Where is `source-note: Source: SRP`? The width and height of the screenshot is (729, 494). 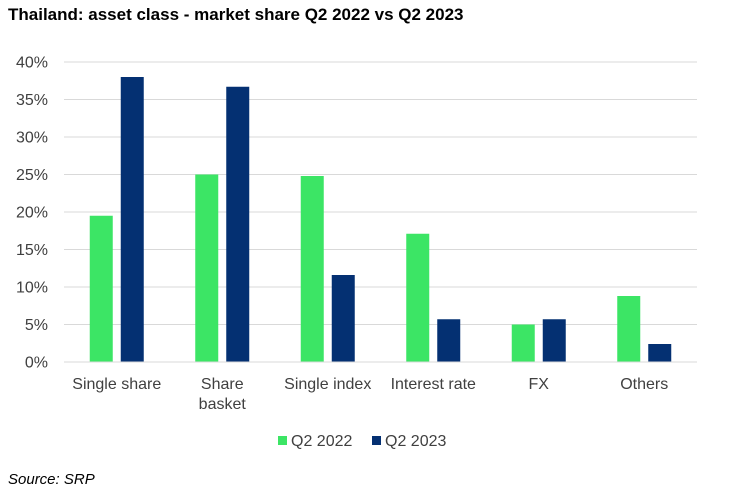
source-note: Source: SRP is located at coordinates (51, 479).